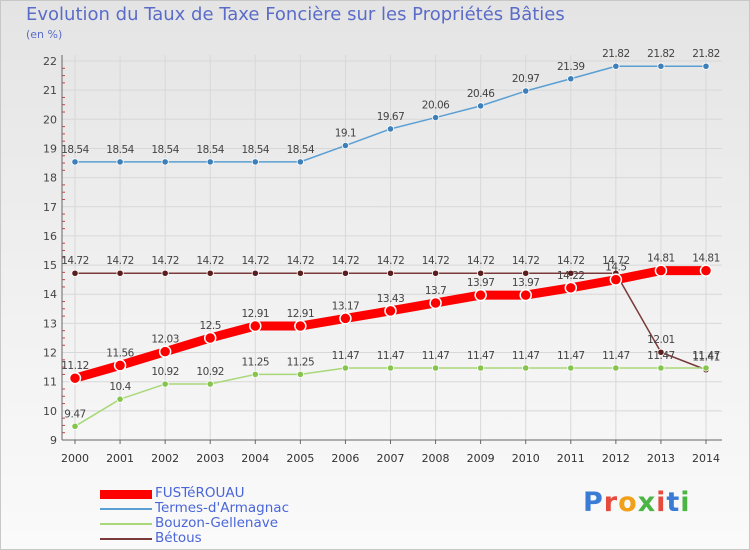  Describe the element at coordinates (50, 236) in the screenshot. I see `y-tick-label: 16` at that location.